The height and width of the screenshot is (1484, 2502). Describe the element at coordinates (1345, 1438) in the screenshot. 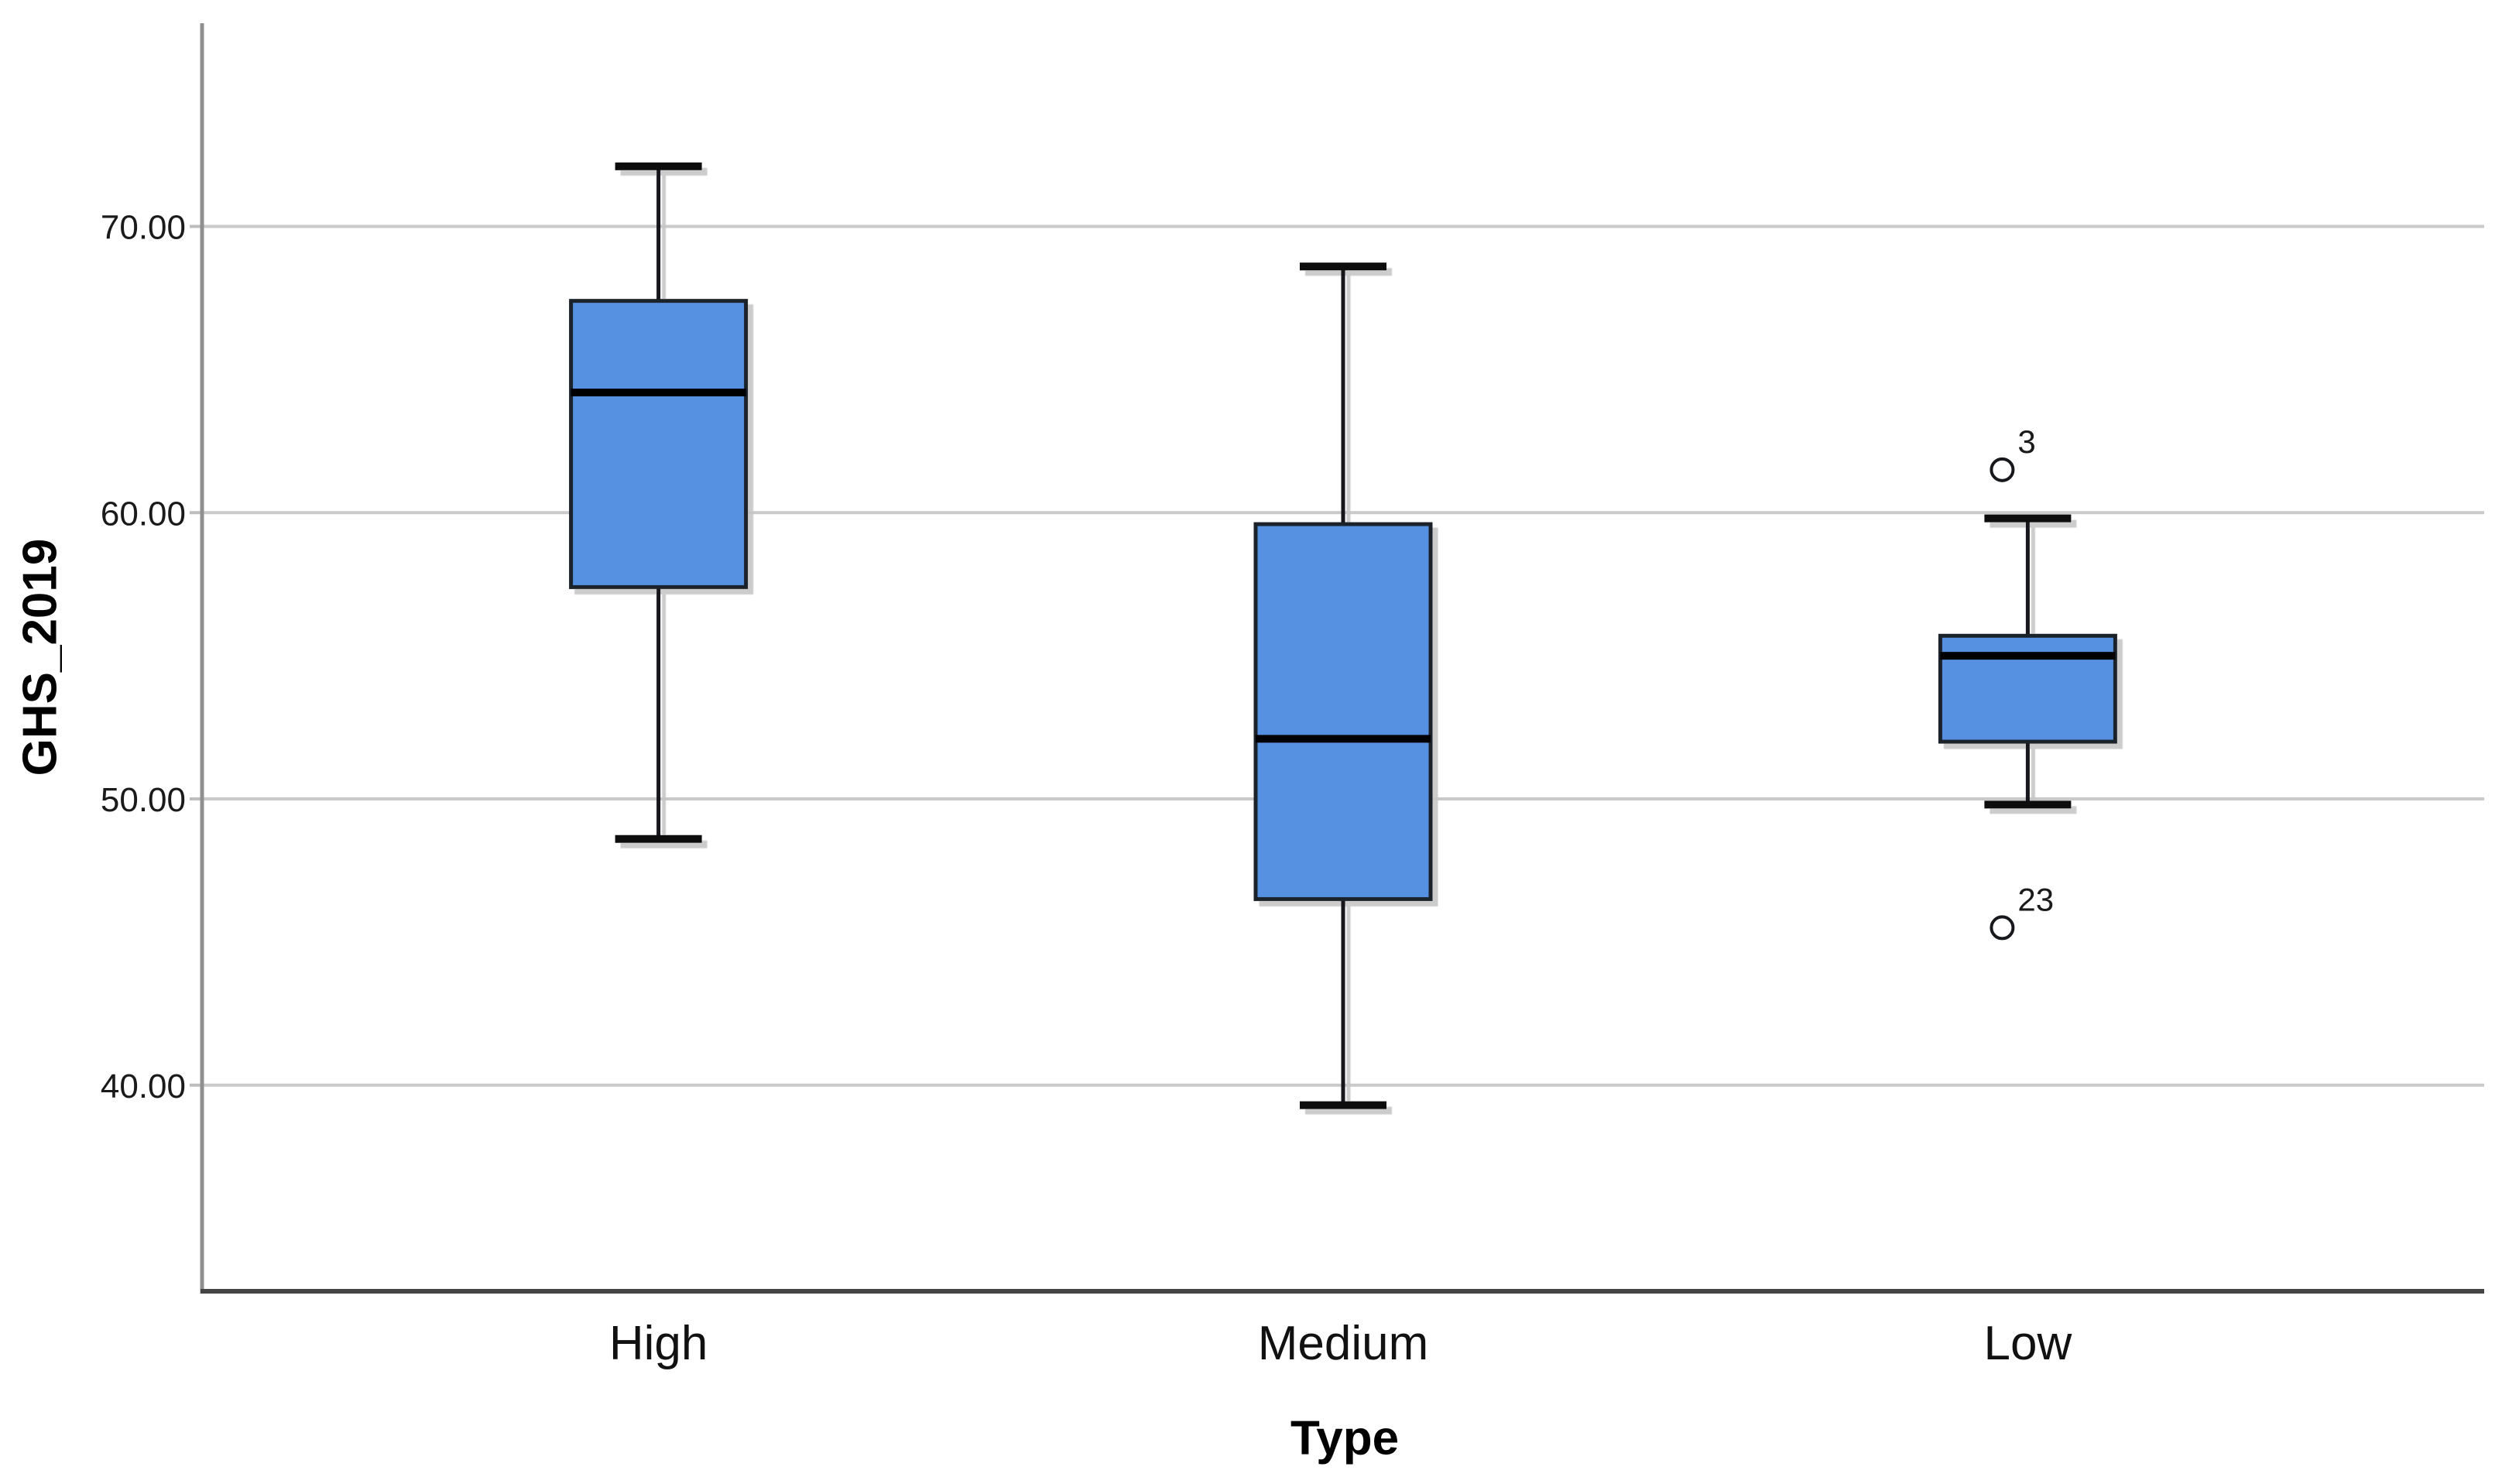

I see `x-axis-title: Type` at that location.